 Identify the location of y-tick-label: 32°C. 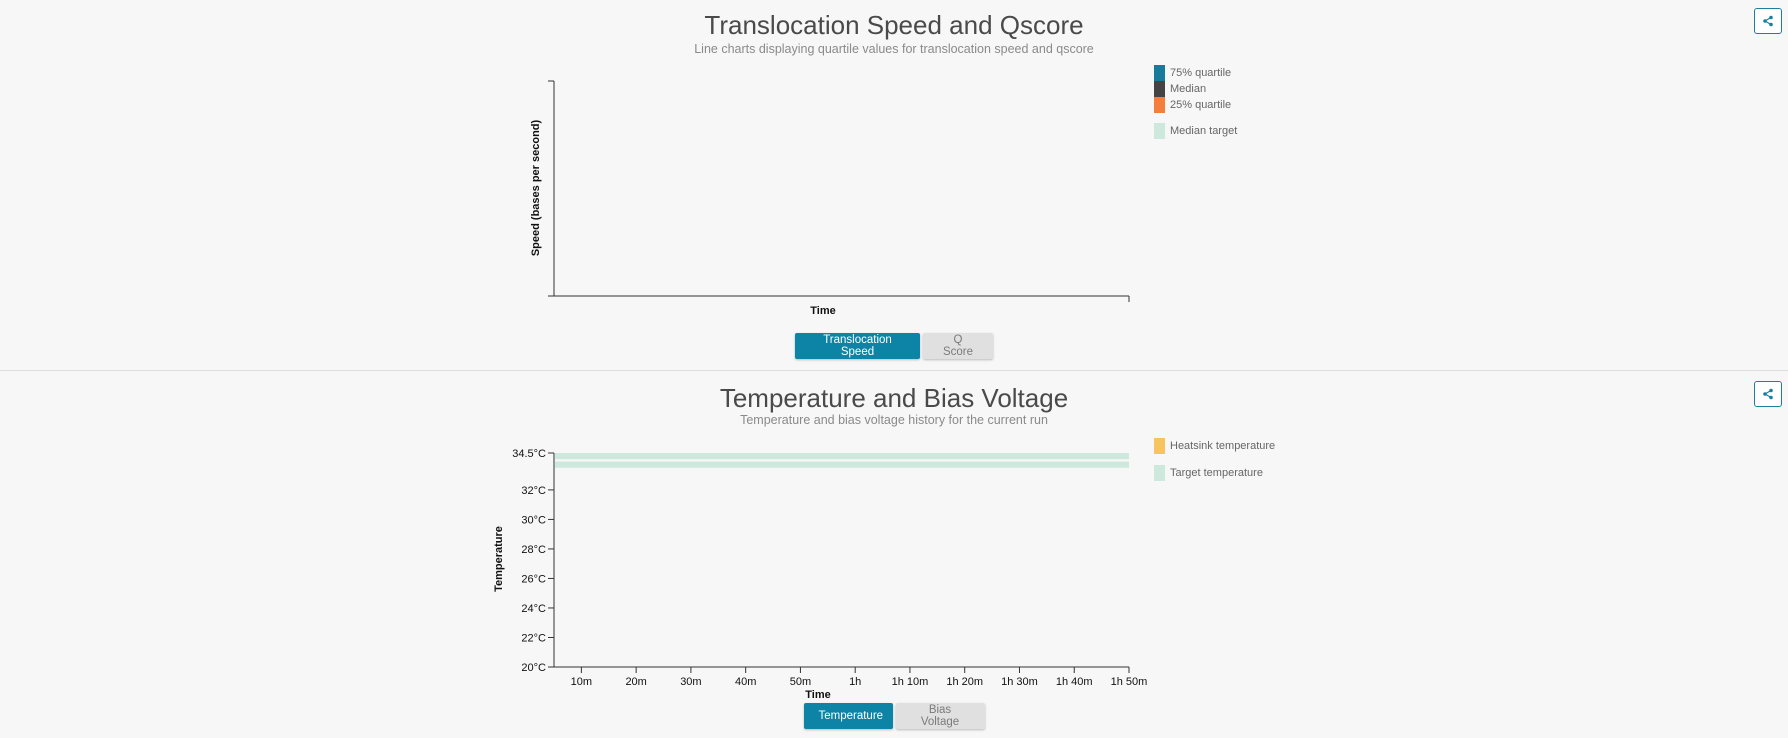
(533, 491).